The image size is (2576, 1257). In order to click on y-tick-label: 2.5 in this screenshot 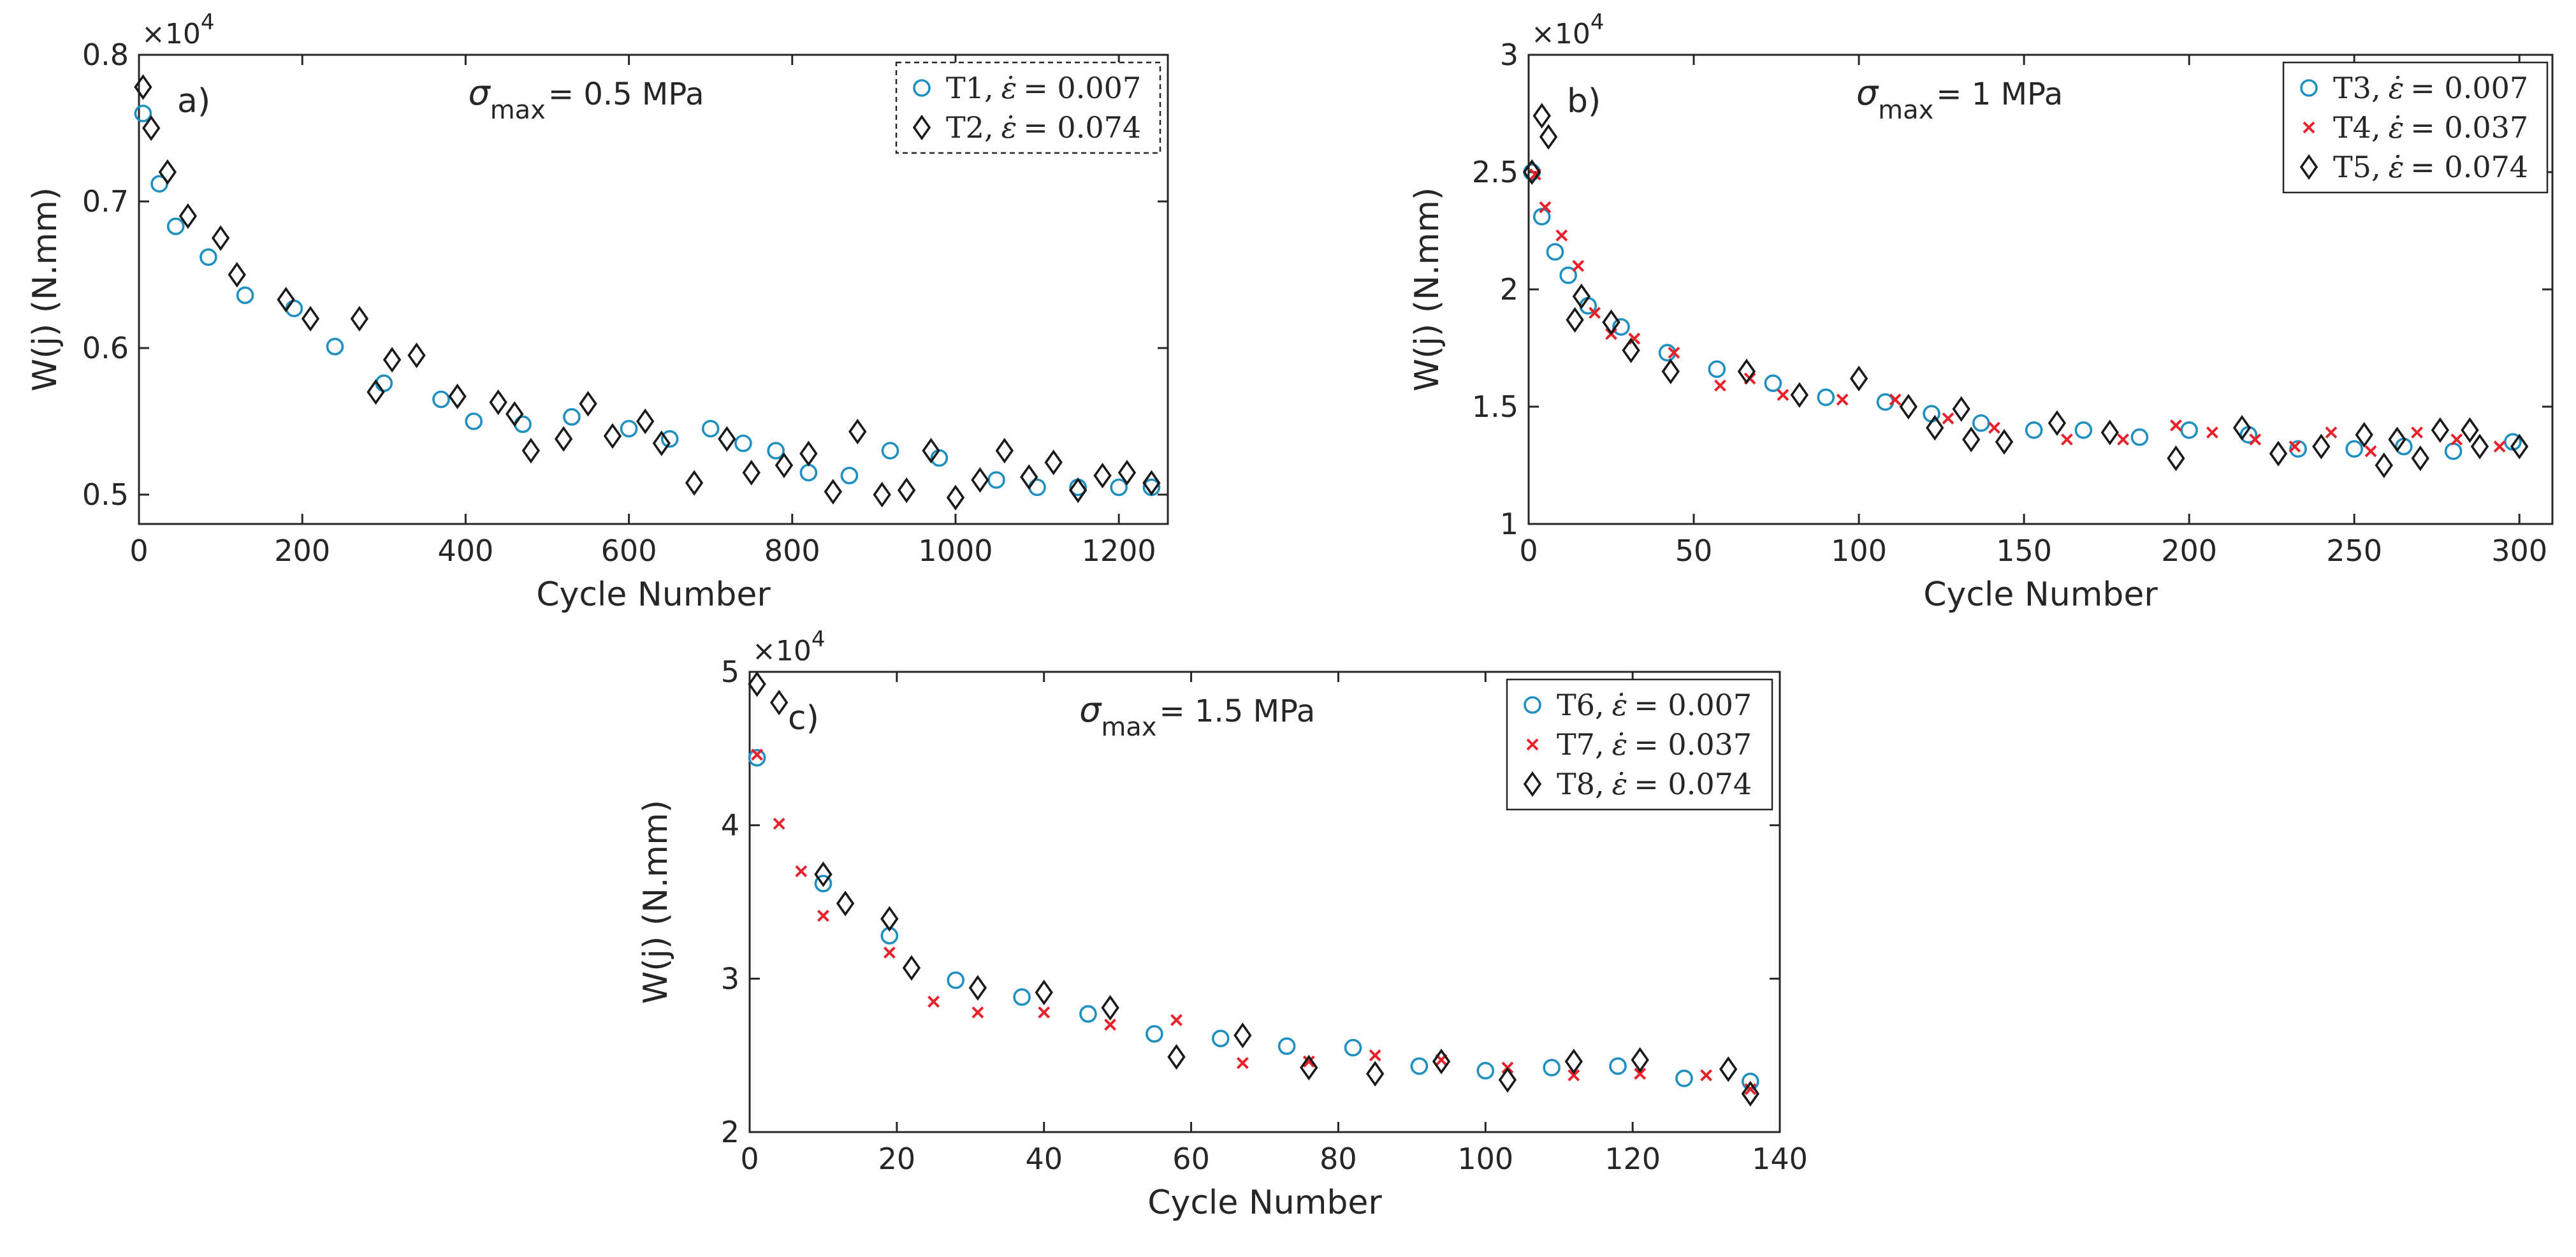, I will do `click(1495, 172)`.